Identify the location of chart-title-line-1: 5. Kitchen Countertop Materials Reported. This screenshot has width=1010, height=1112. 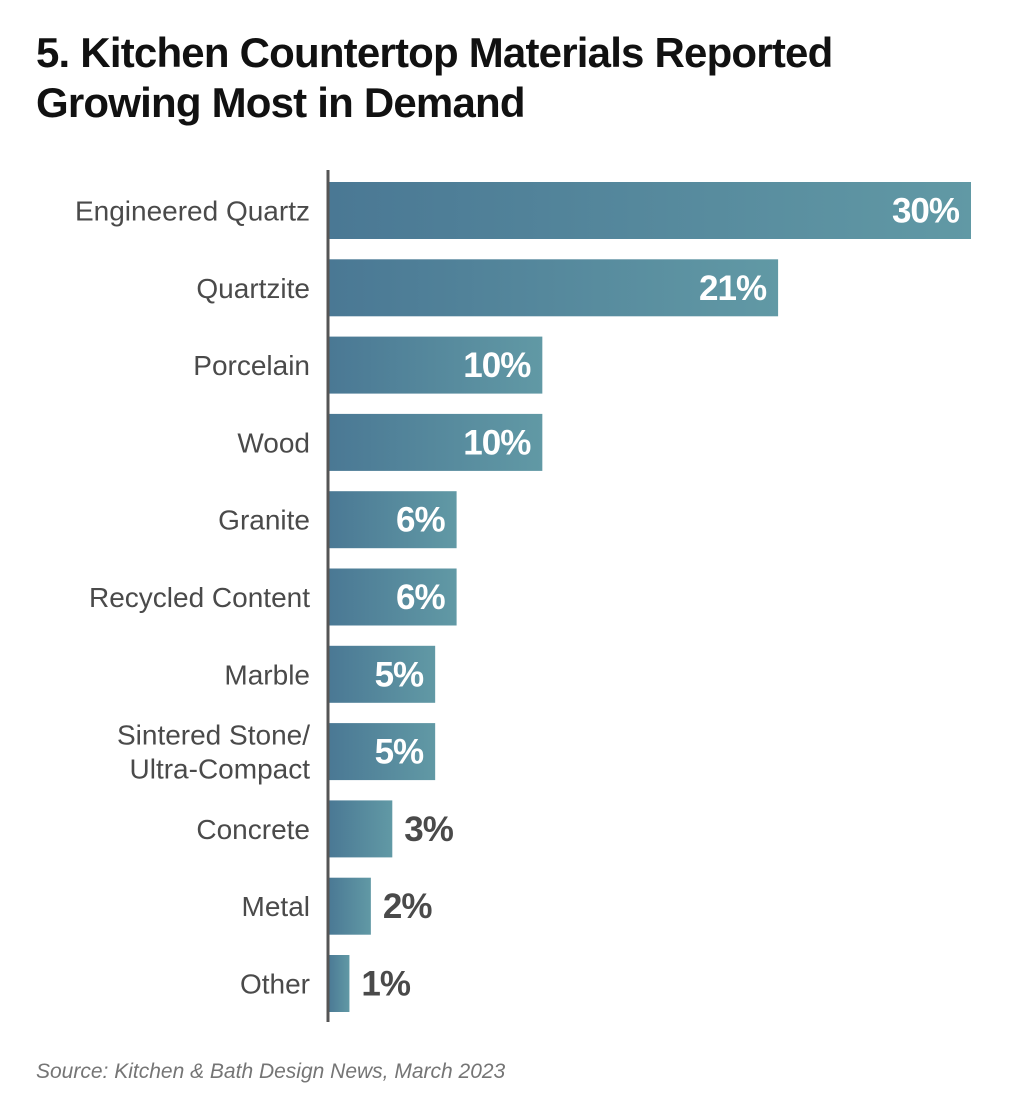
(434, 52).